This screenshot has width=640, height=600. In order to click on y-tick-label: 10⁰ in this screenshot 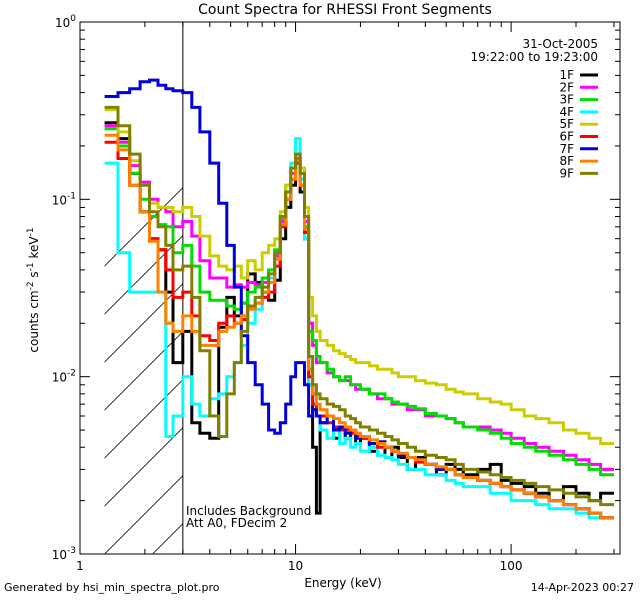, I will do `click(65, 22)`.